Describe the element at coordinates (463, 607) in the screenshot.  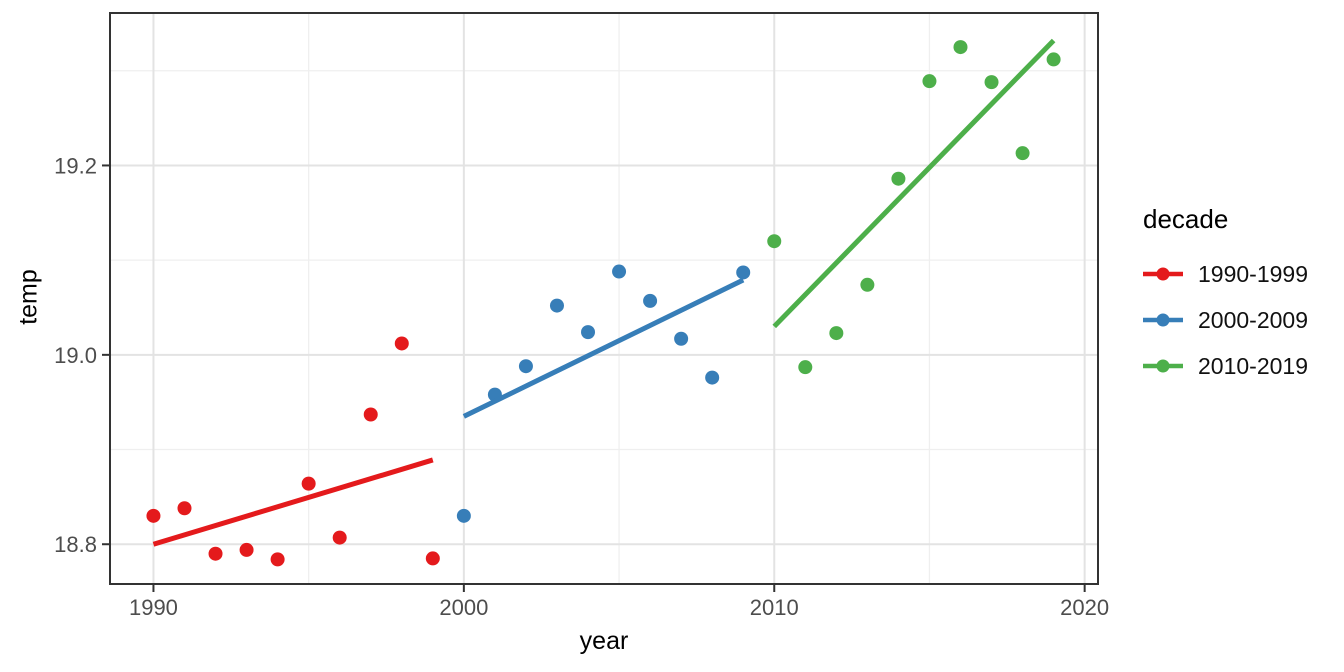
I see `x-tick-label: 2000` at that location.